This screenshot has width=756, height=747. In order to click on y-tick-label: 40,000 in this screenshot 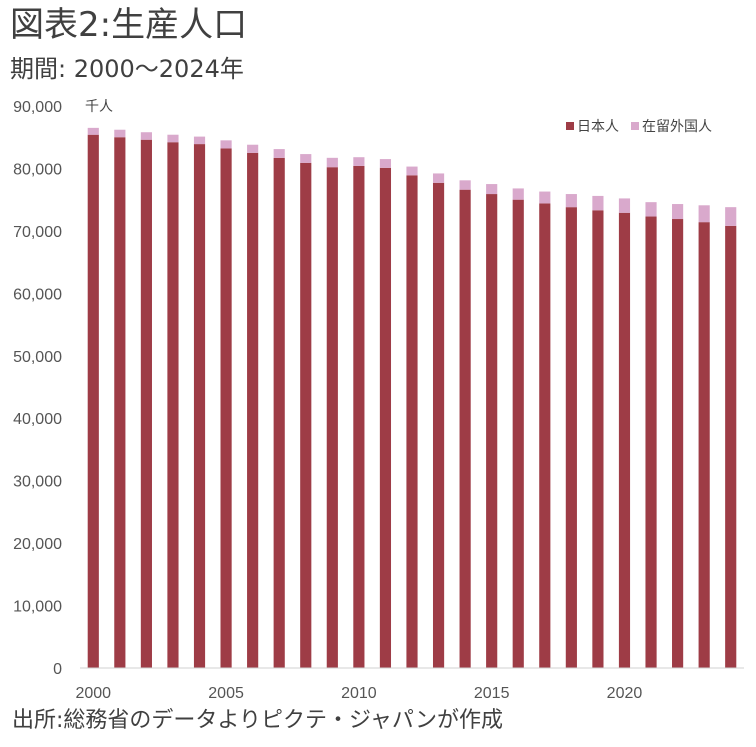, I will do `click(37, 419)`.